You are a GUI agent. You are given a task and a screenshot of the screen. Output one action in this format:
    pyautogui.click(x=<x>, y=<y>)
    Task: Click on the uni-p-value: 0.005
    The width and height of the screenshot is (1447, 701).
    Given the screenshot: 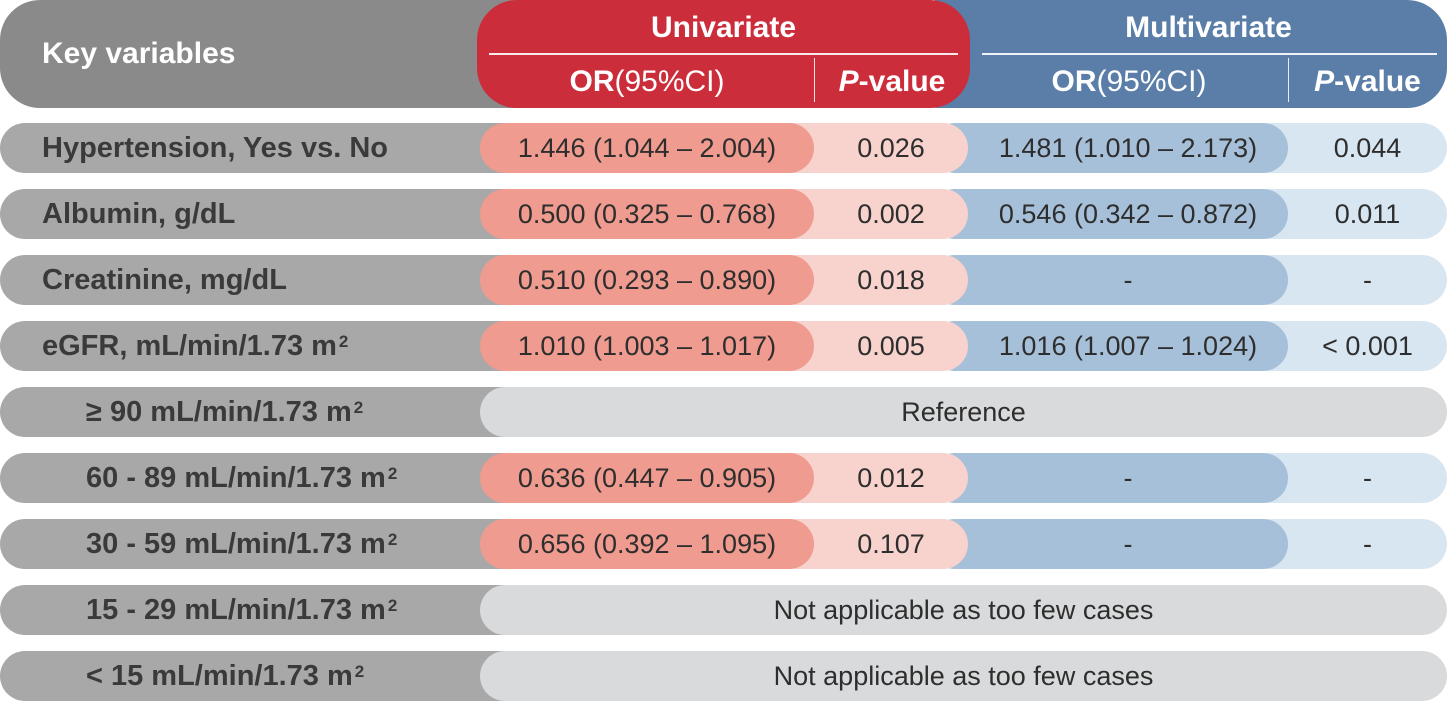 What is the action you would take?
    pyautogui.click(x=891, y=345)
    